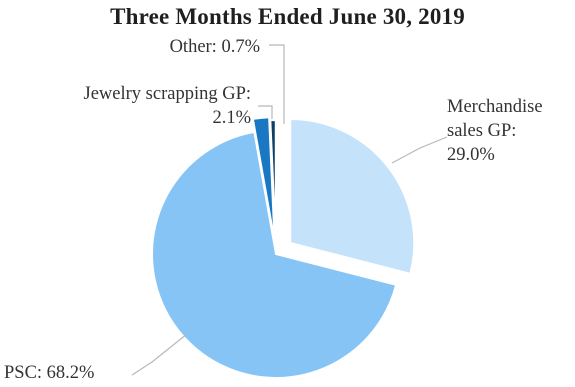 Image resolution: width=575 pixels, height=387 pixels. Describe the element at coordinates (168, 94) in the screenshot. I see `slice-label-line: Jewelry scrapping GP:` at that location.